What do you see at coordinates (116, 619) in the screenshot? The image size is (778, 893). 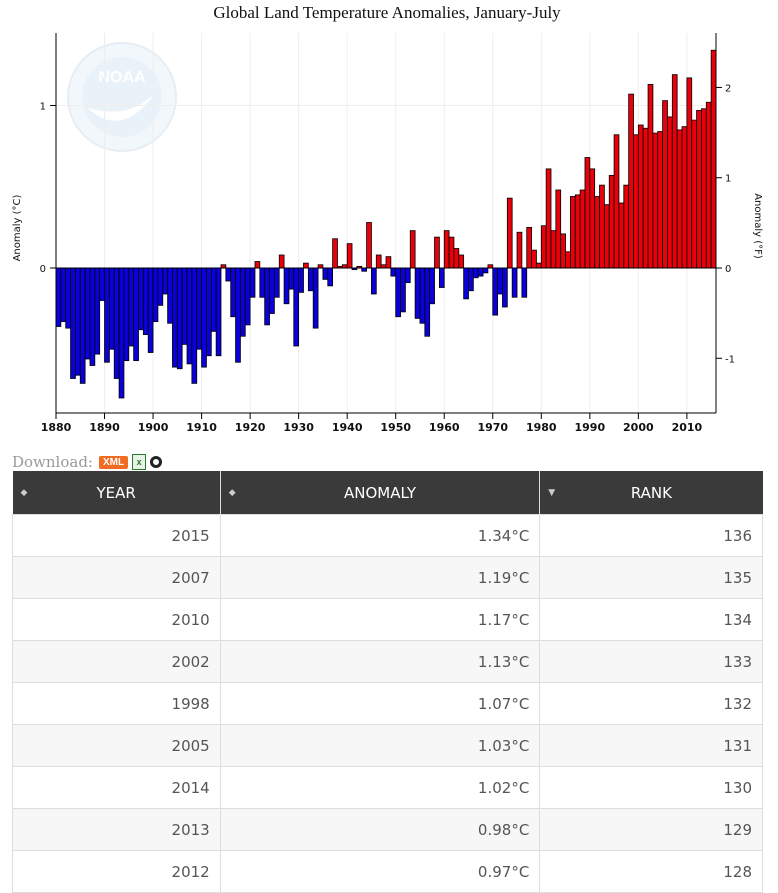 I see `year-cell: 2010` at bounding box center [116, 619].